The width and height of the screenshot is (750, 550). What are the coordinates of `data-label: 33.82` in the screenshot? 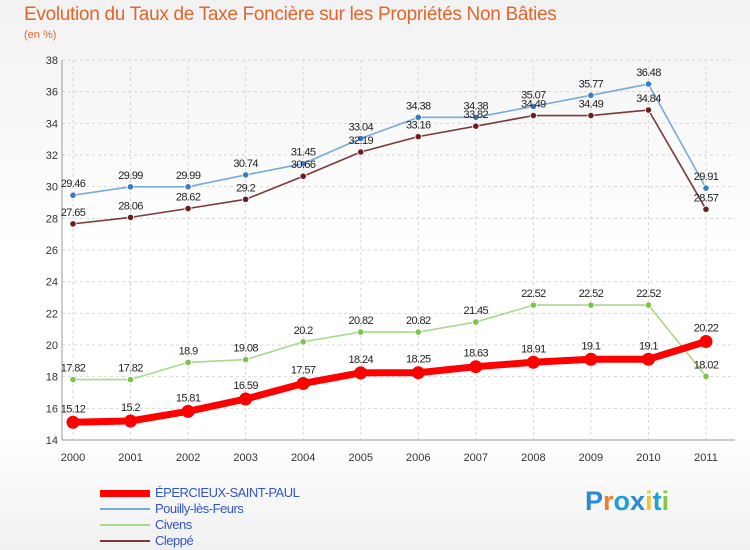 It's located at (476, 115).